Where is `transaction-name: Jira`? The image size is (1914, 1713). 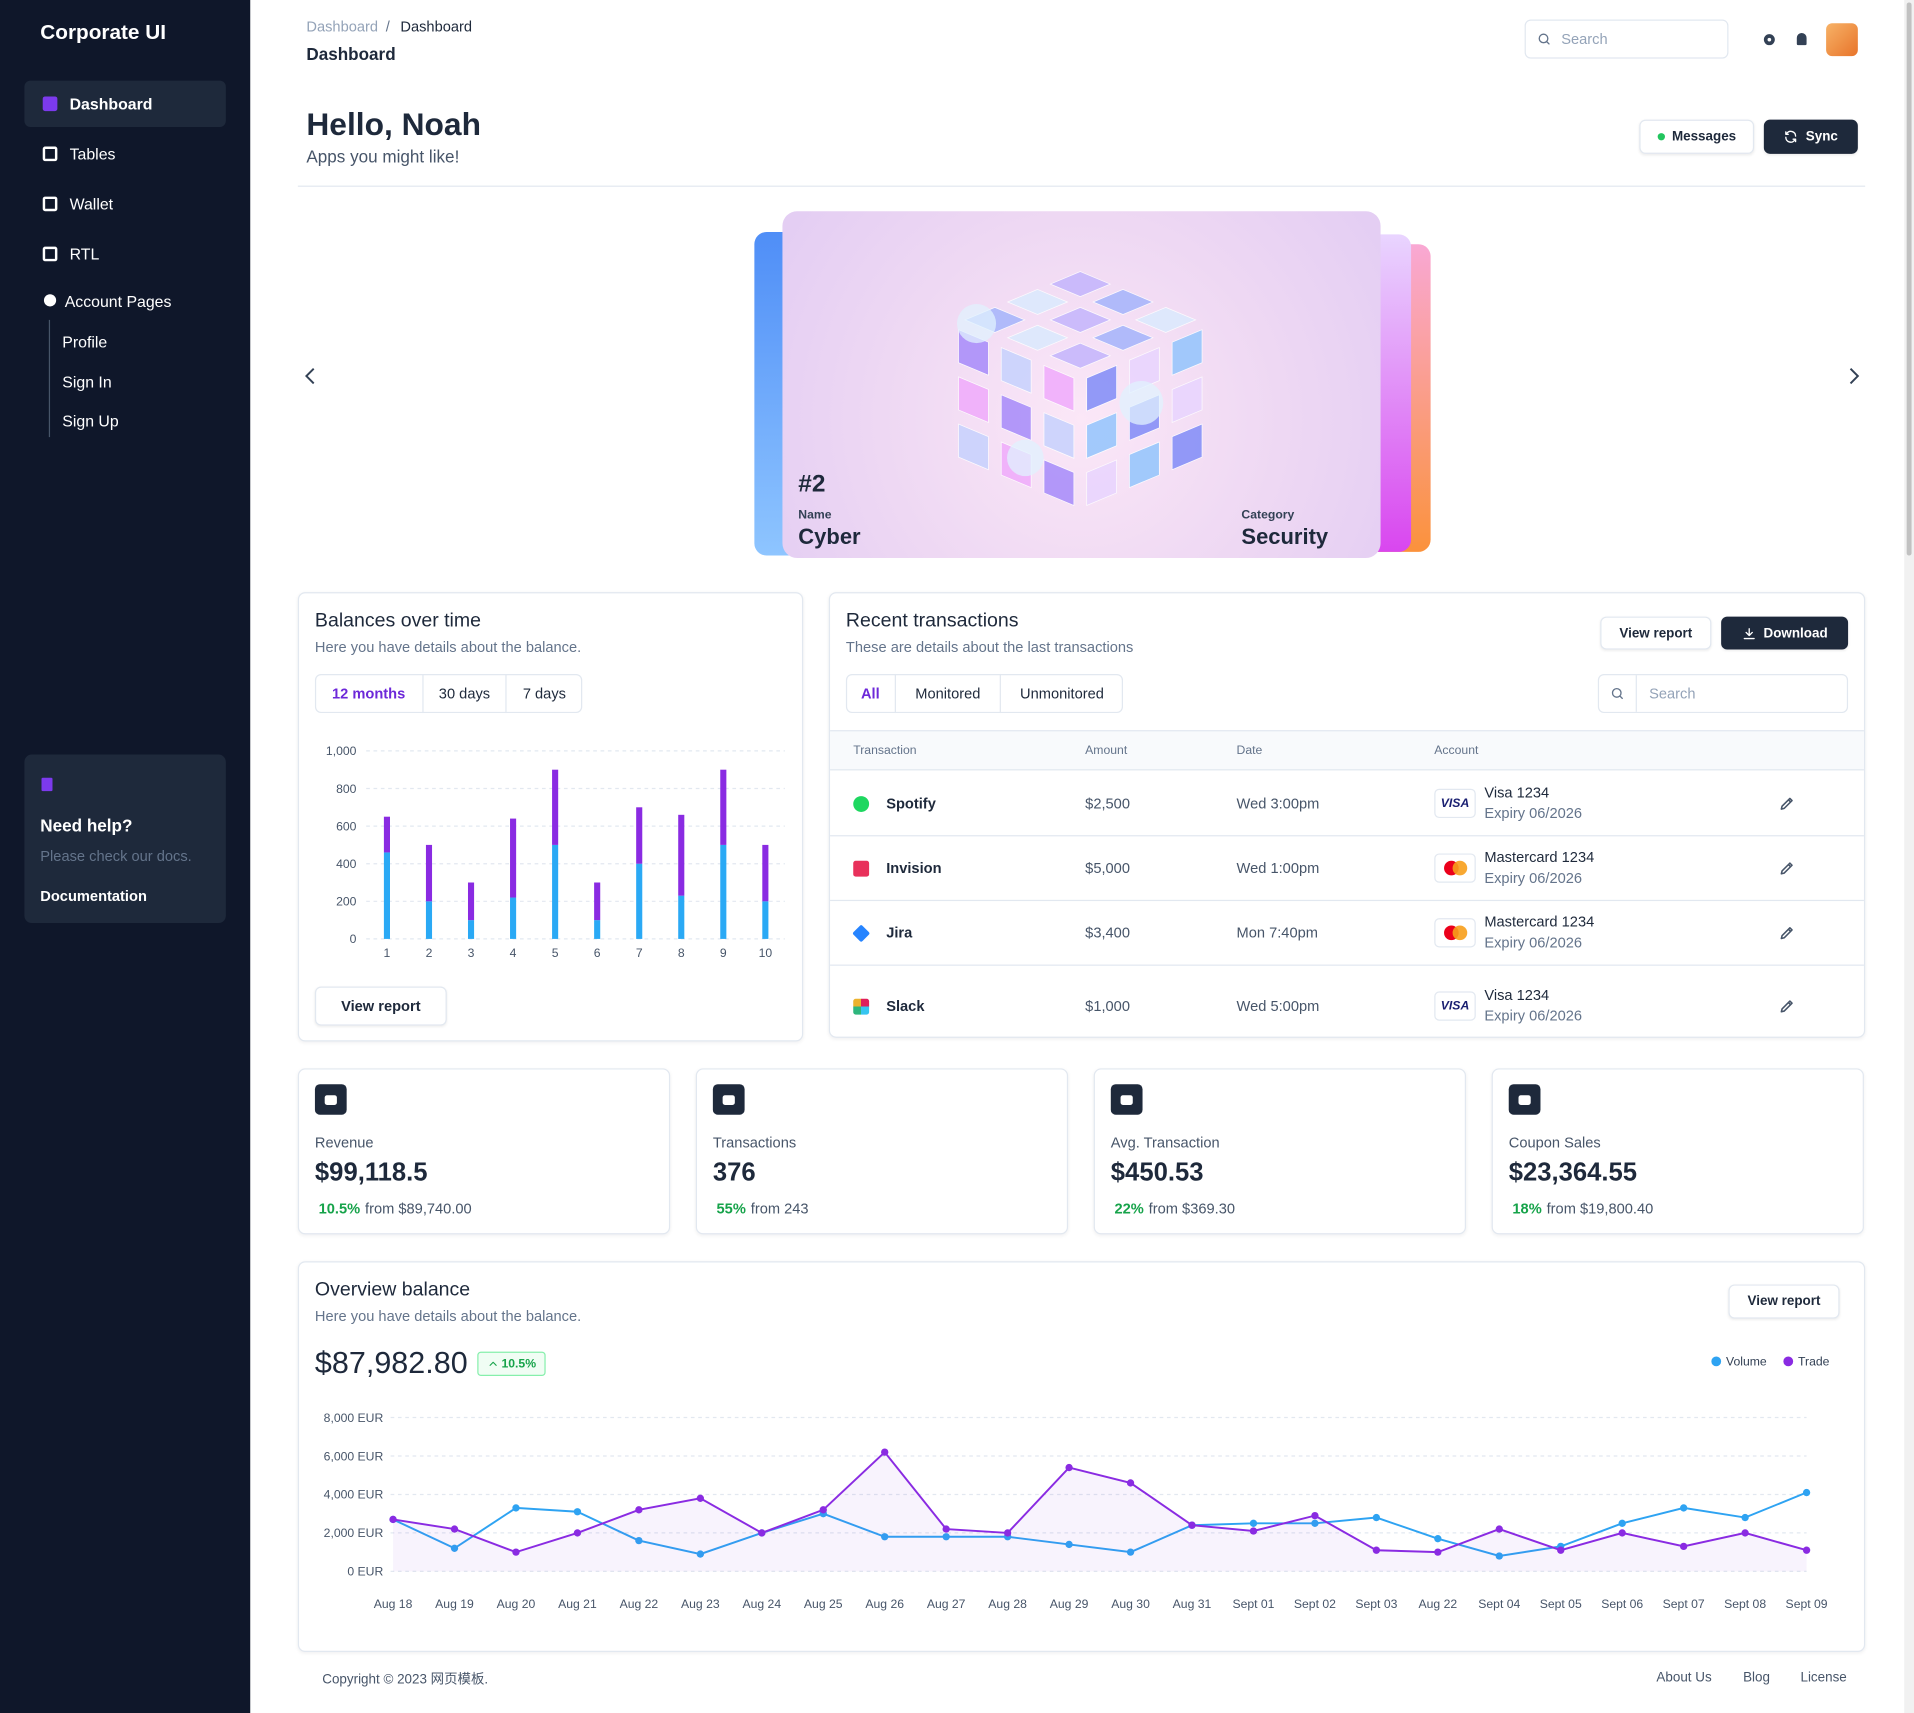
transaction-name: Jira is located at coordinates (899, 933).